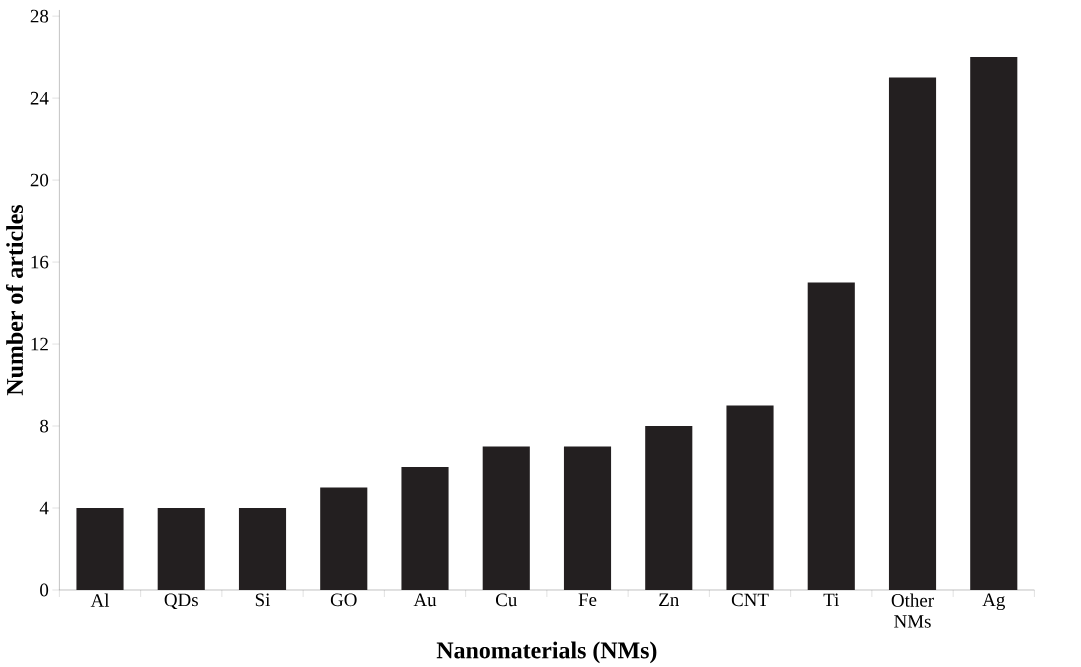  I want to click on x-tick-label: Fe, so click(587, 600).